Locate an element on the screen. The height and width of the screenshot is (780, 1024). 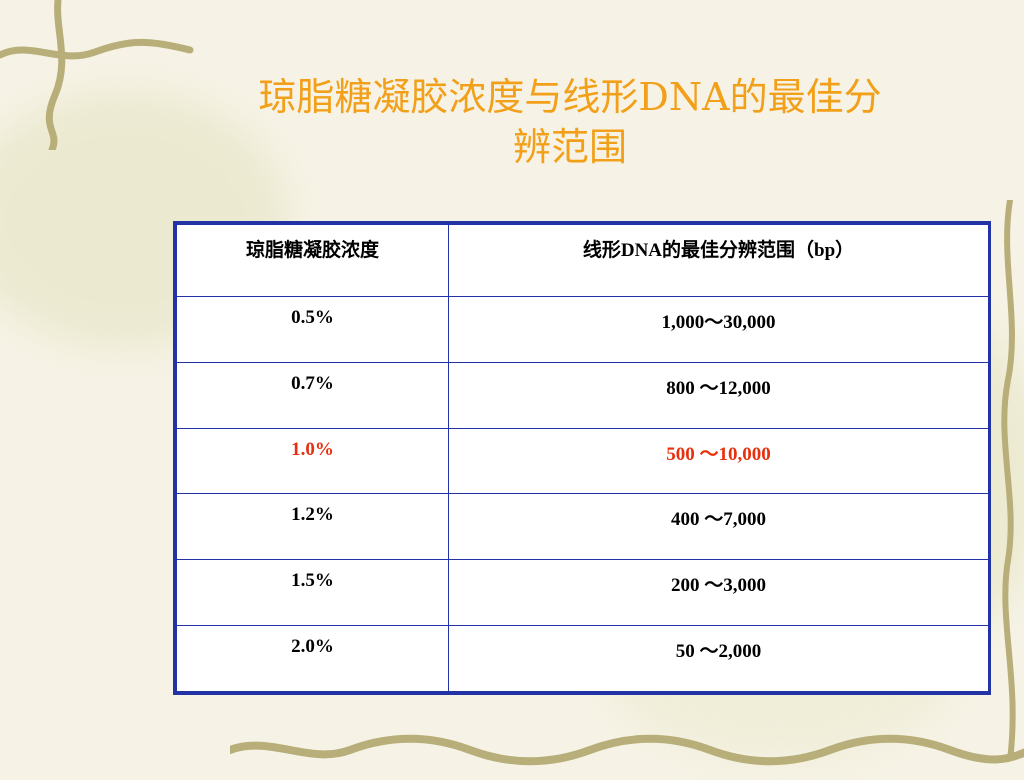
slide-title: 琼脂糖凝胶浓度与线形DNA的最佳分 辨范围 is located at coordinates (570, 122).